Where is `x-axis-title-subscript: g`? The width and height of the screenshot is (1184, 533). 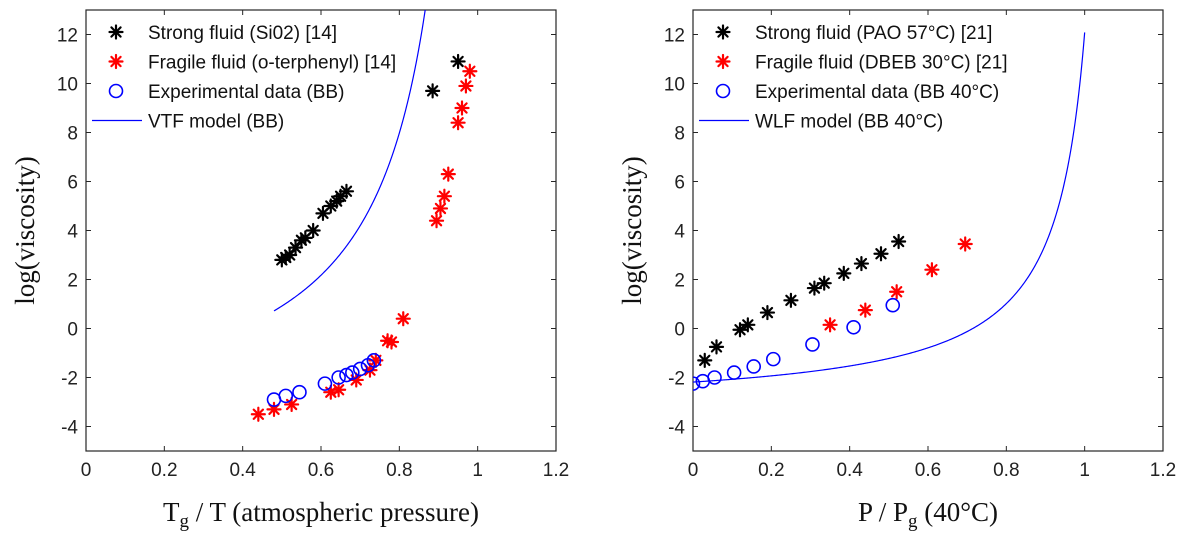
x-axis-title-subscript: g is located at coordinates (185, 521).